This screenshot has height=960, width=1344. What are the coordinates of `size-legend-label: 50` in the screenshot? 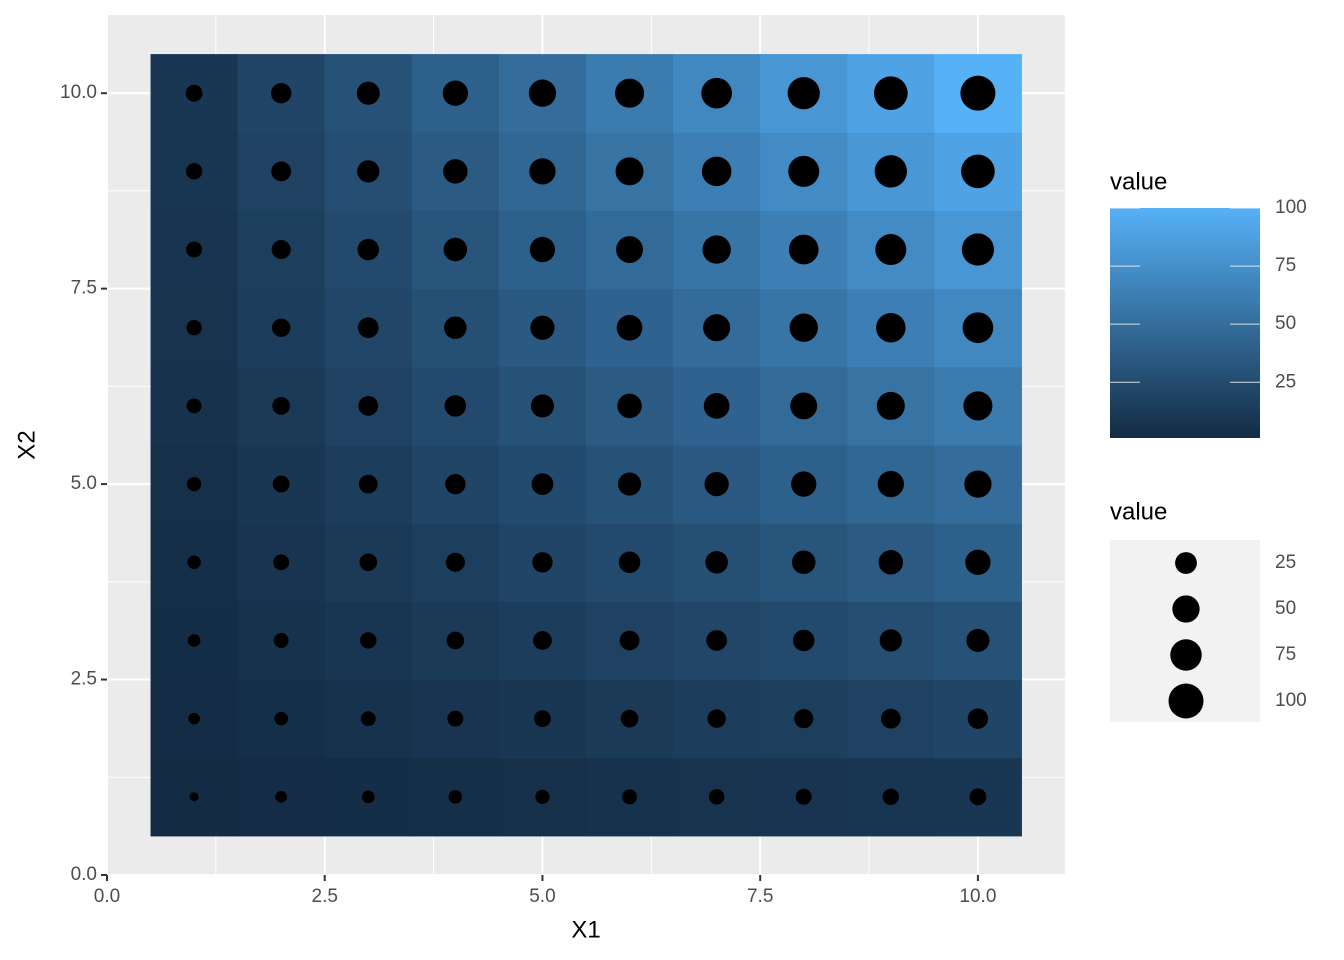 It's located at (1285, 608).